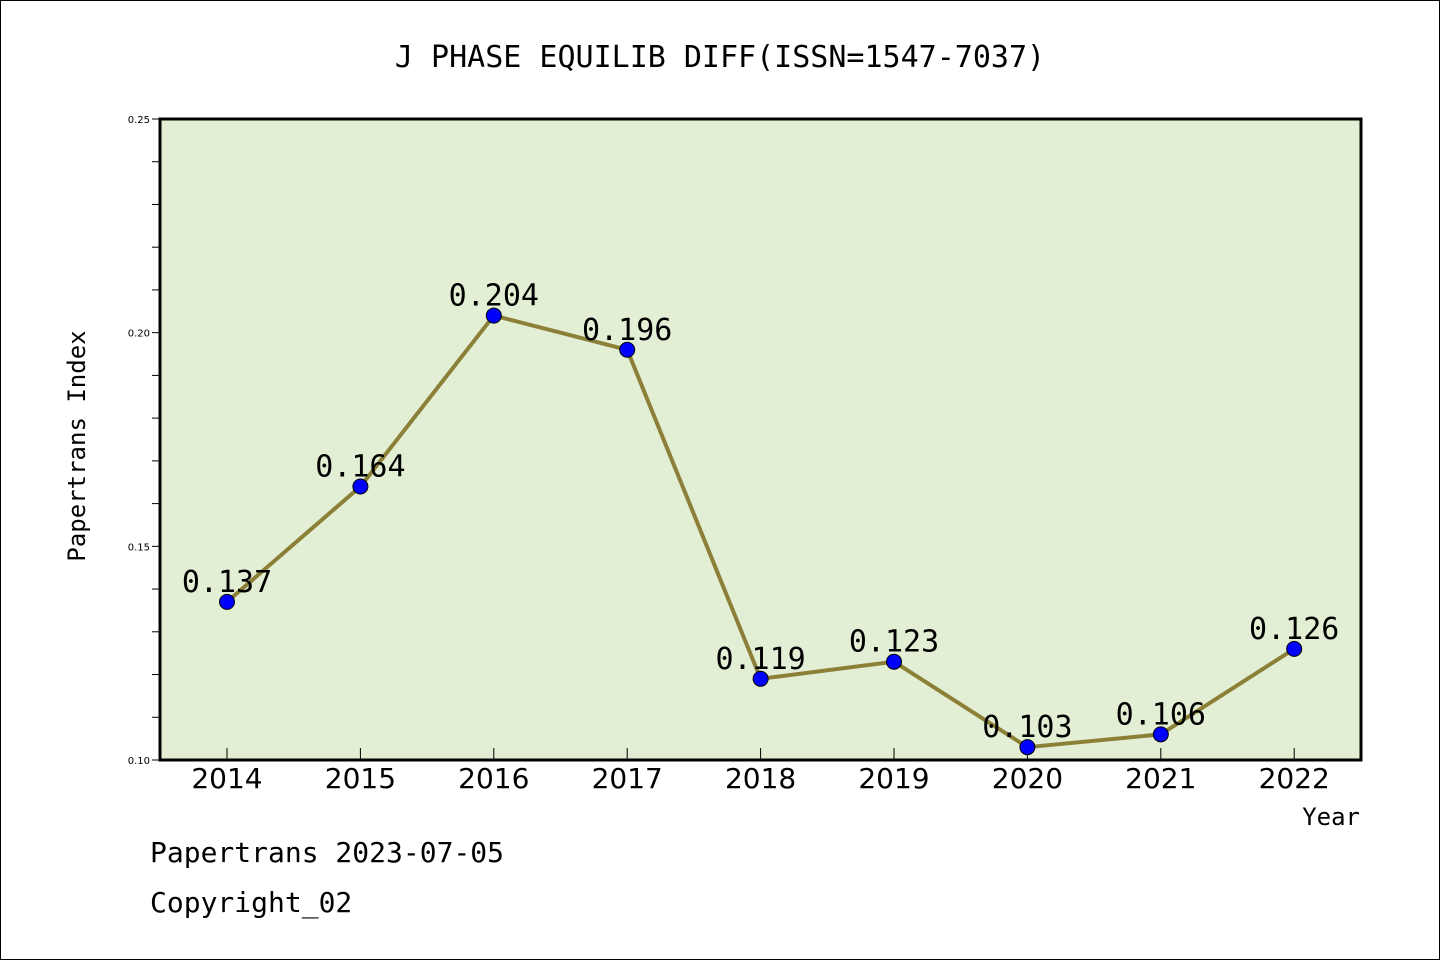 The image size is (1440, 960). What do you see at coordinates (360, 778) in the screenshot?
I see `x-tick-label: 2015` at bounding box center [360, 778].